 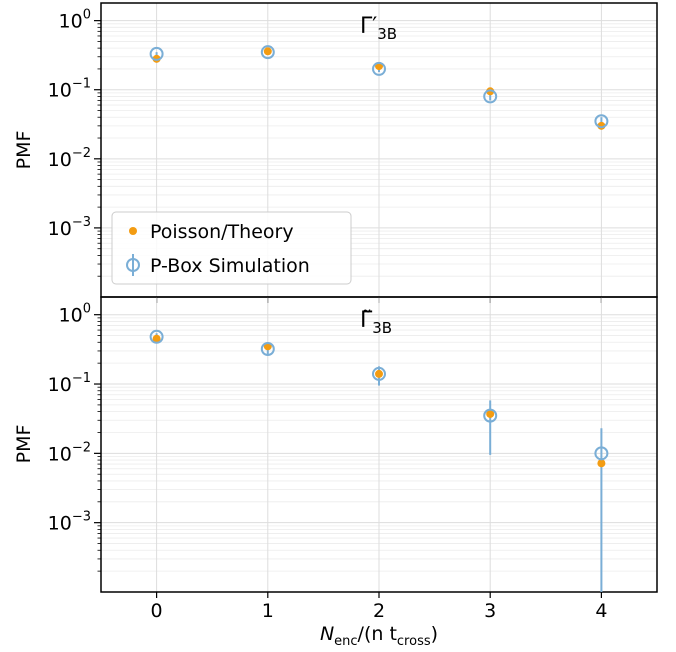 I want to click on bottom-panel-label: Γ̃3B, so click(x=376, y=322).